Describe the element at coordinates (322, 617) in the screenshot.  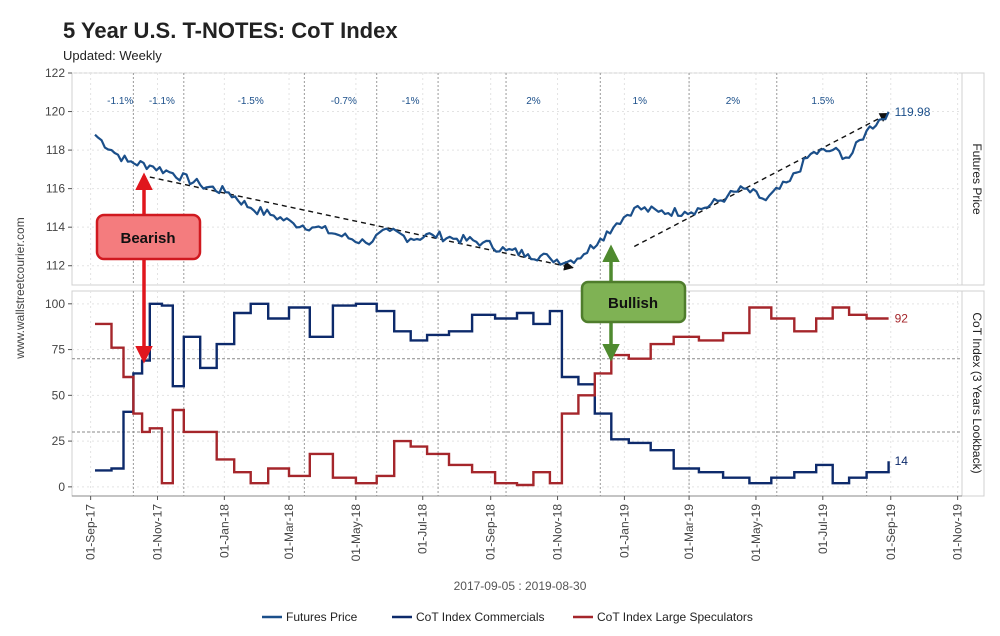
I see `legend-item-label: Futures Price` at that location.